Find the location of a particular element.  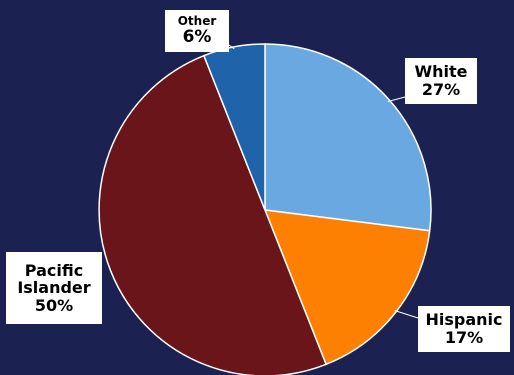

label-white-name: White is located at coordinates (441, 72).